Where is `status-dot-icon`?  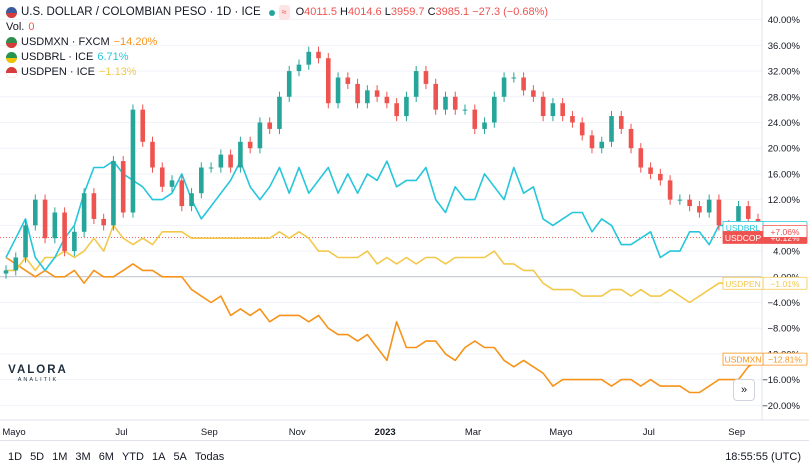
status-dot-icon is located at coordinates (271, 12).